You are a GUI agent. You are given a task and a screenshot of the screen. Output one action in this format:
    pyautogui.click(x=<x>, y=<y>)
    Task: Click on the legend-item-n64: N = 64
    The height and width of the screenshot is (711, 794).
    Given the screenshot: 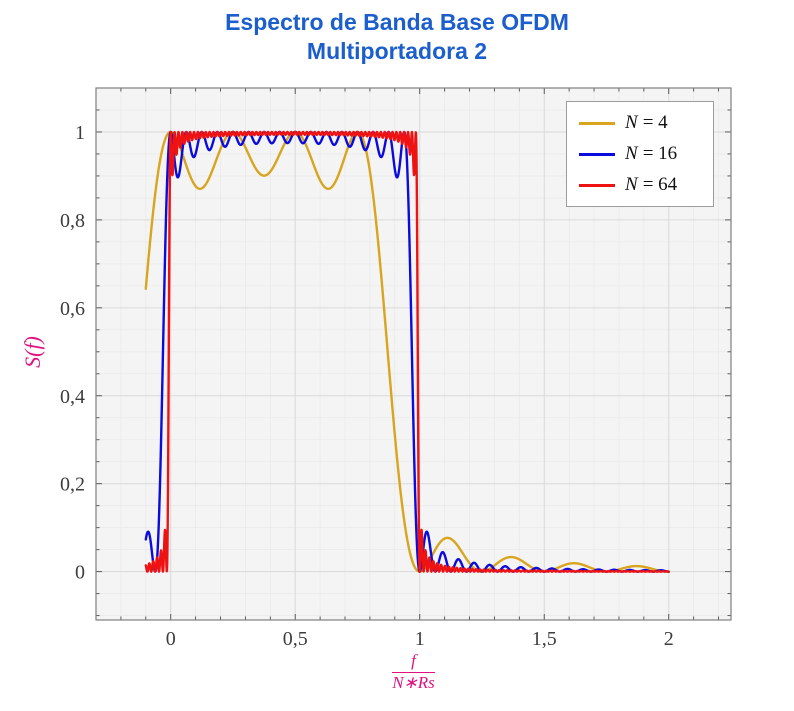 What is the action you would take?
    pyautogui.click(x=640, y=185)
    